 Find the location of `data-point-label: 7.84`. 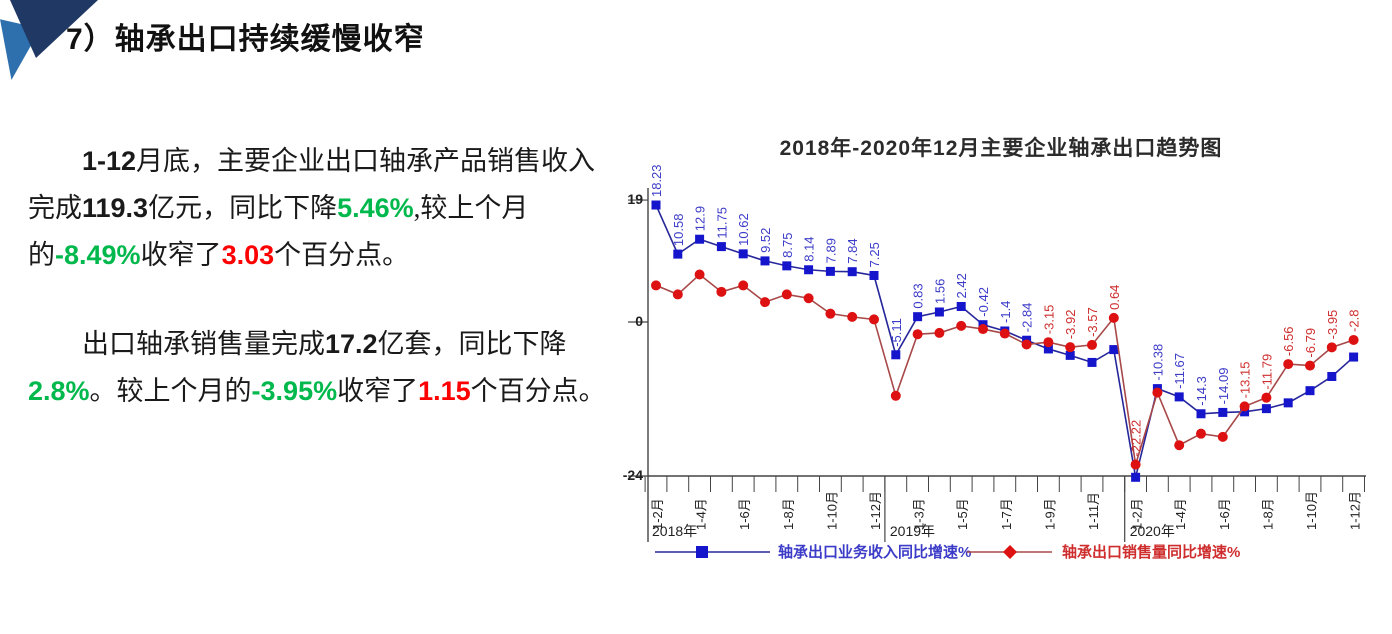

data-point-label: 7.84 is located at coordinates (852, 250).